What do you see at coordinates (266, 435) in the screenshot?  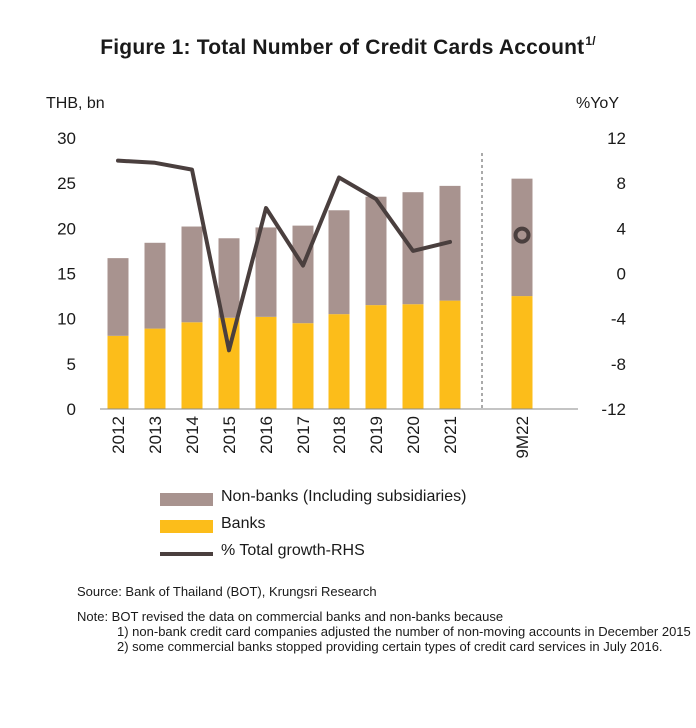 I see `x-tick-label: 2016` at bounding box center [266, 435].